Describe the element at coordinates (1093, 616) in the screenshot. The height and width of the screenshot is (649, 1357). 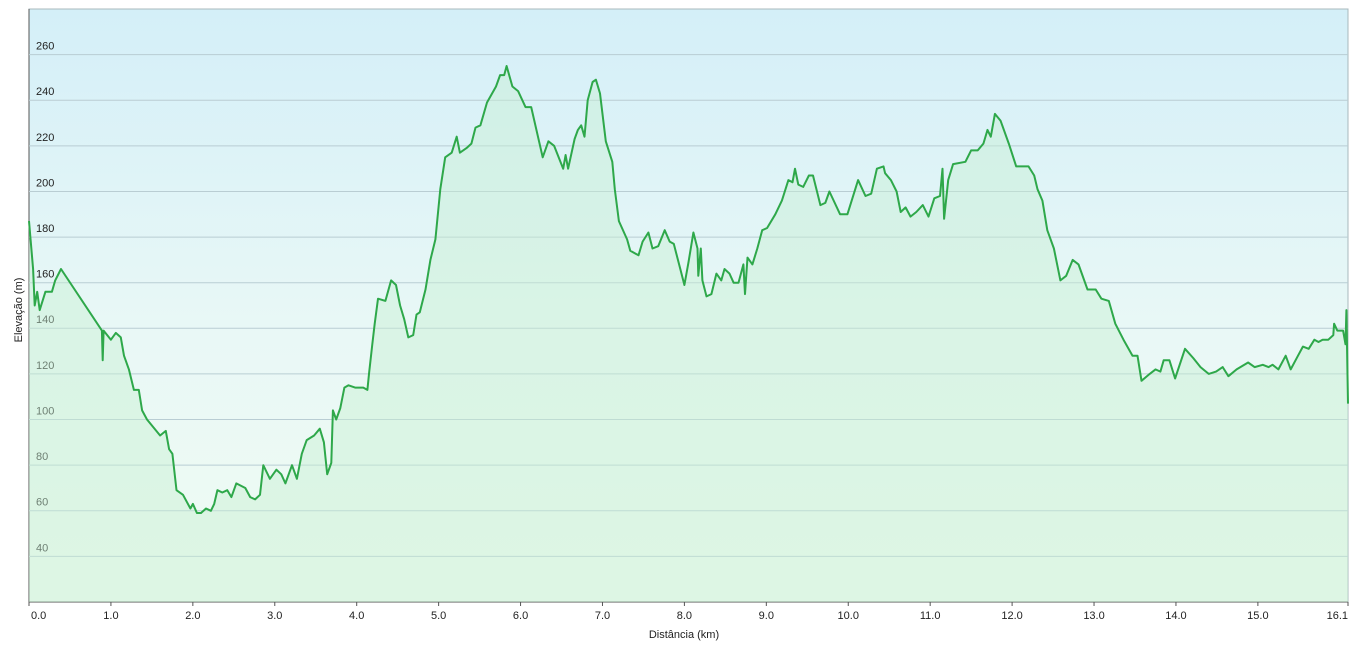
I see `x-tick-label: 13.0` at that location.